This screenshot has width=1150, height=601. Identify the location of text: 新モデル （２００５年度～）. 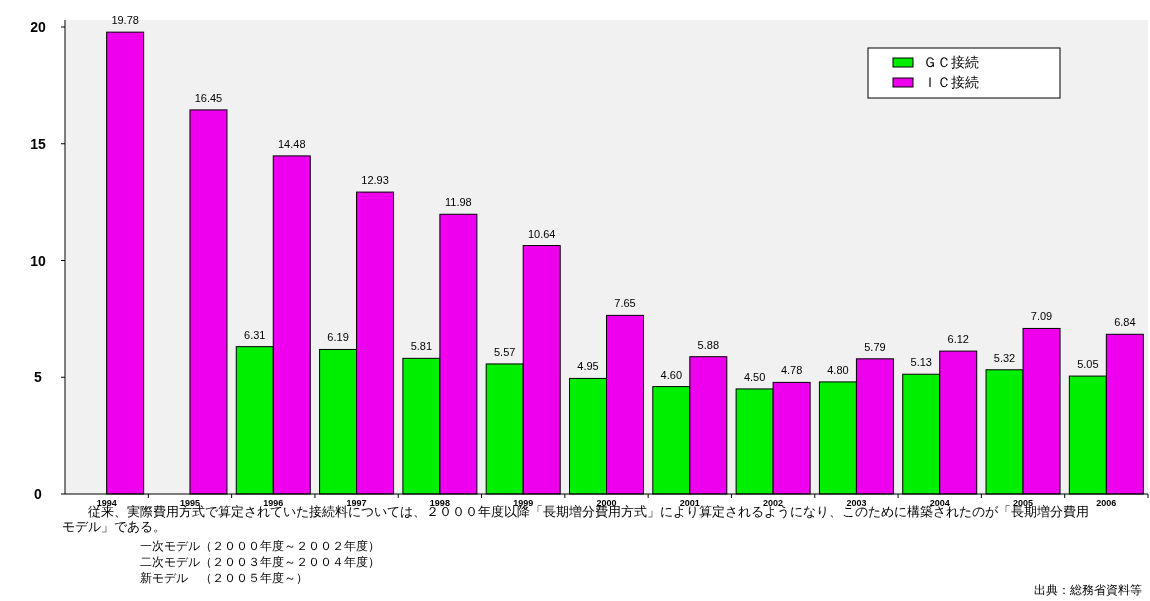
(224, 578).